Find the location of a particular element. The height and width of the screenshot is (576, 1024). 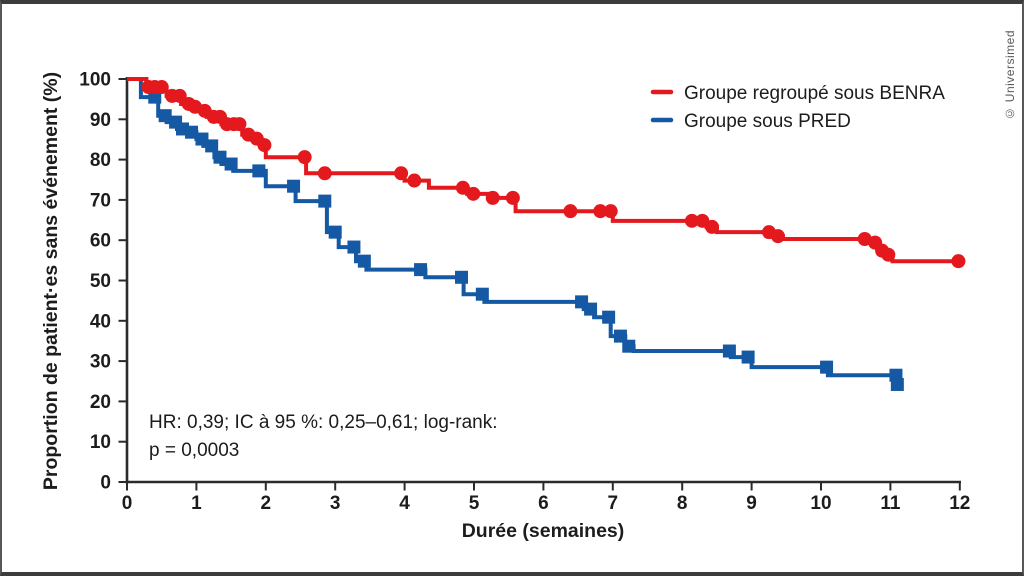

y-tick-label: 80 is located at coordinates (100, 160).